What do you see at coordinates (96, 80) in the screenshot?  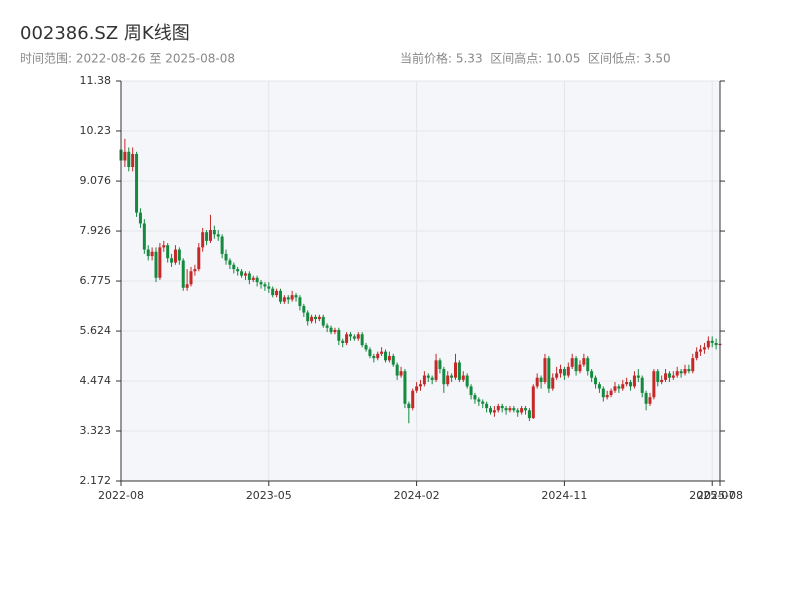 I see `y-tick-label: 11.38` at bounding box center [96, 80].